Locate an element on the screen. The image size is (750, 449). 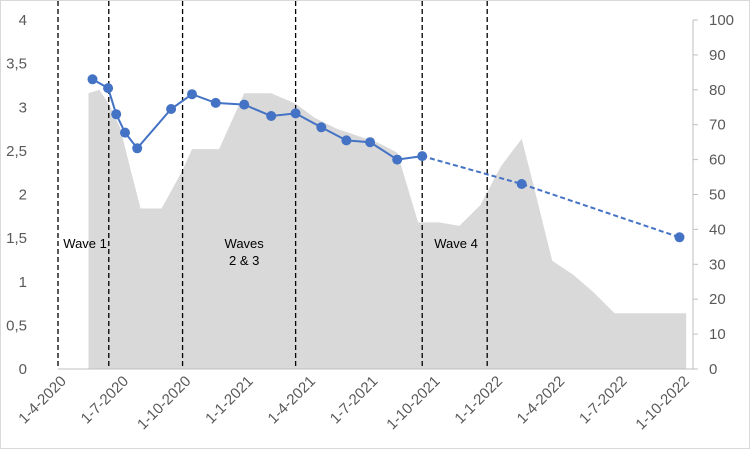
right-tick-label: 100 is located at coordinates (721, 20).